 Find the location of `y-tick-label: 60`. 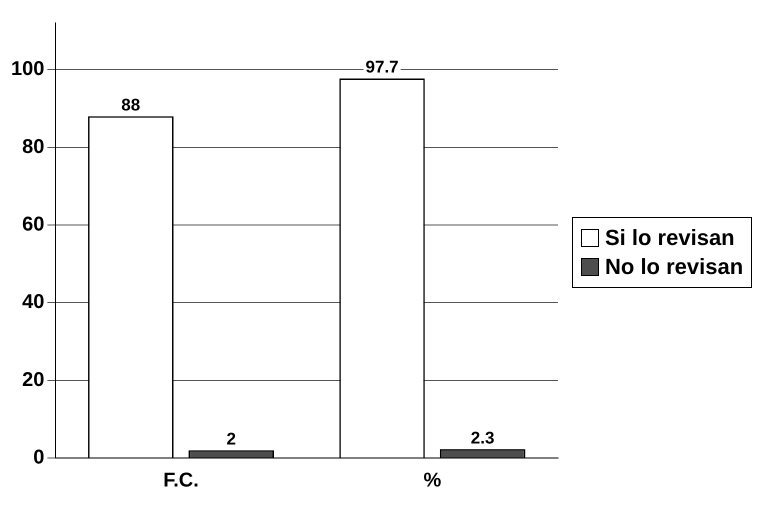

y-tick-label: 60 is located at coordinates (33, 224).